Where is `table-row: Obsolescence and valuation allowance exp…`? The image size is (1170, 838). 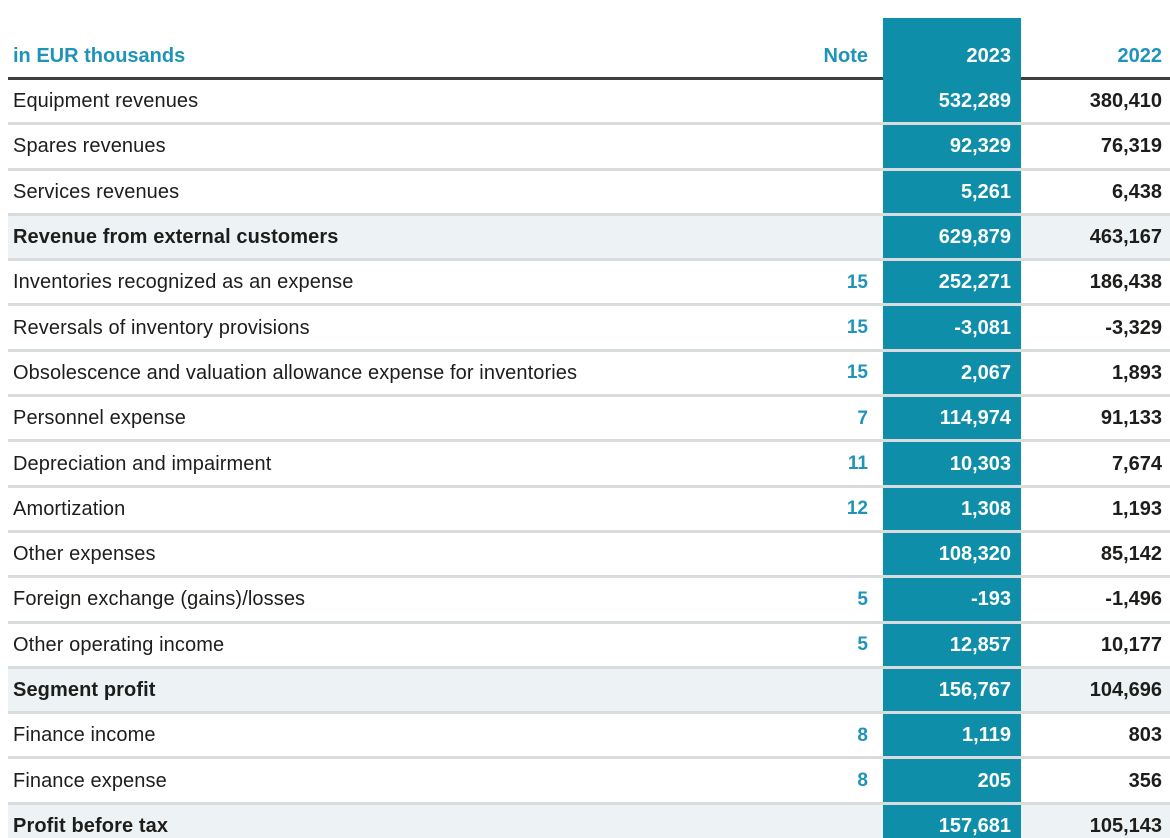 table-row: Obsolescence and valuation allowance exp… is located at coordinates (589, 372).